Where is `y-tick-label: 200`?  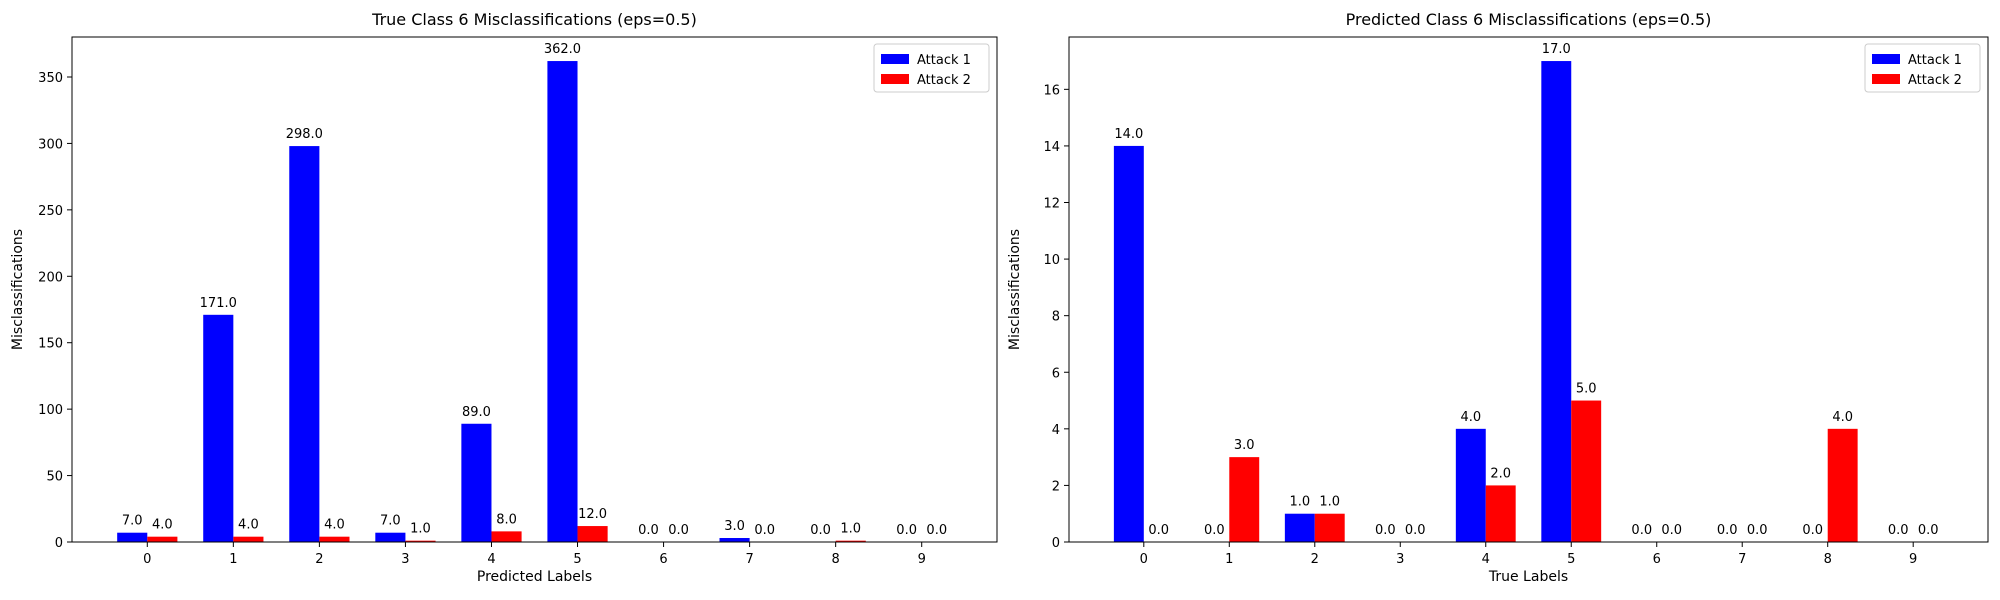
y-tick-label: 200 is located at coordinates (50, 277).